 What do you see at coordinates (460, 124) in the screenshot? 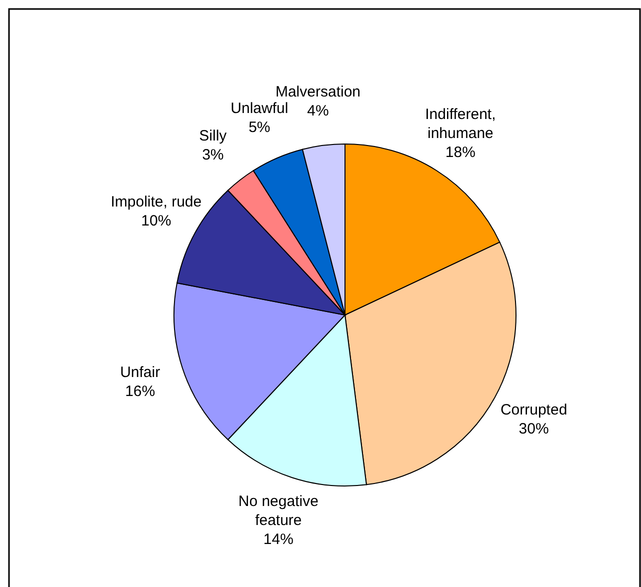
I see `slice-label: Indifferent, inhumane` at bounding box center [460, 124].